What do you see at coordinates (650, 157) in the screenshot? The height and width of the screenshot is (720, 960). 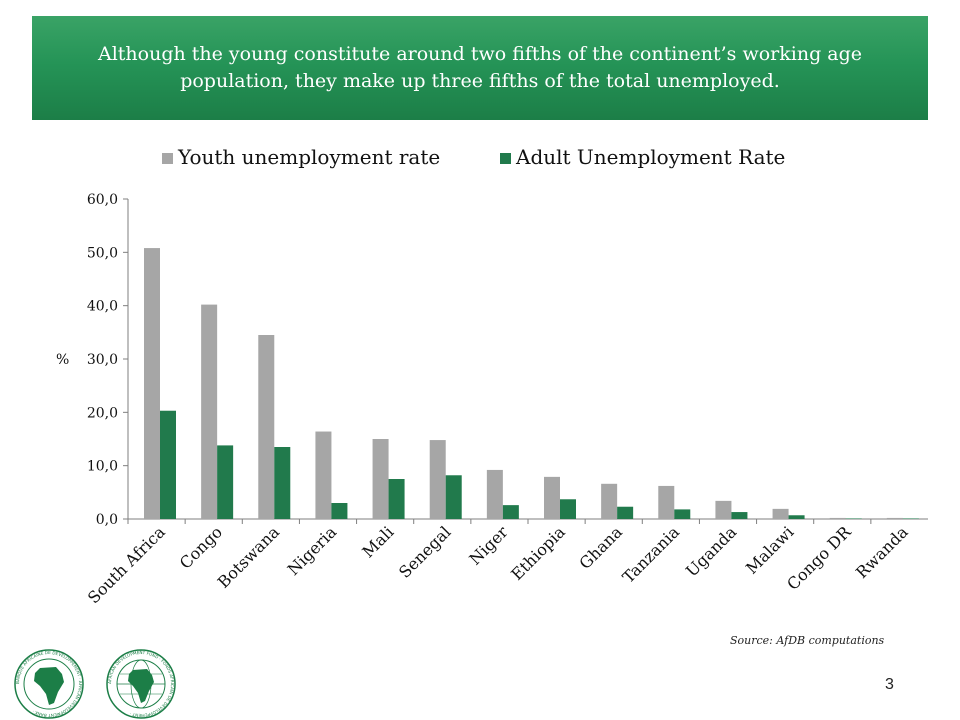 I see `legend-label: Adult Unemployment Rate` at bounding box center [650, 157].